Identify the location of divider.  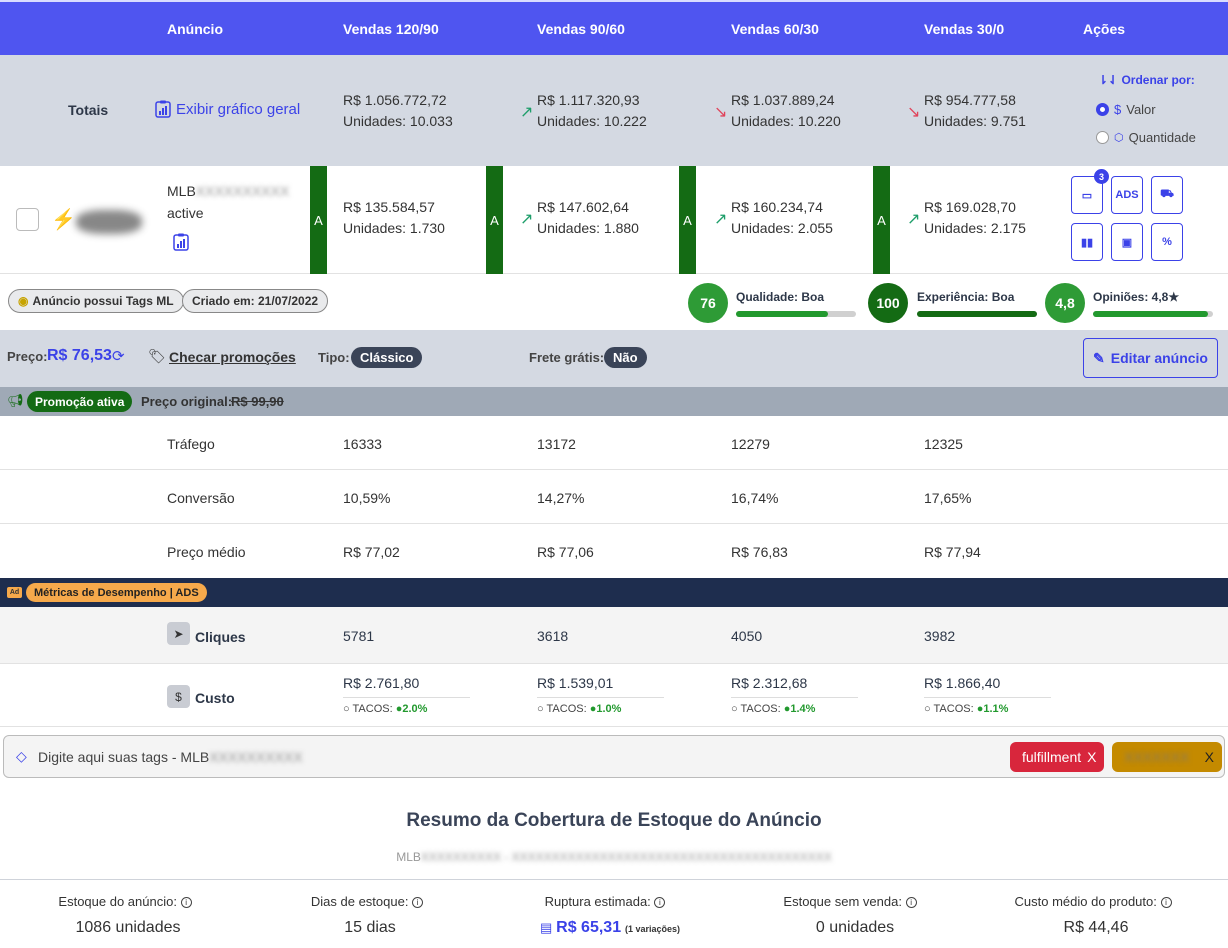
(614, 879).